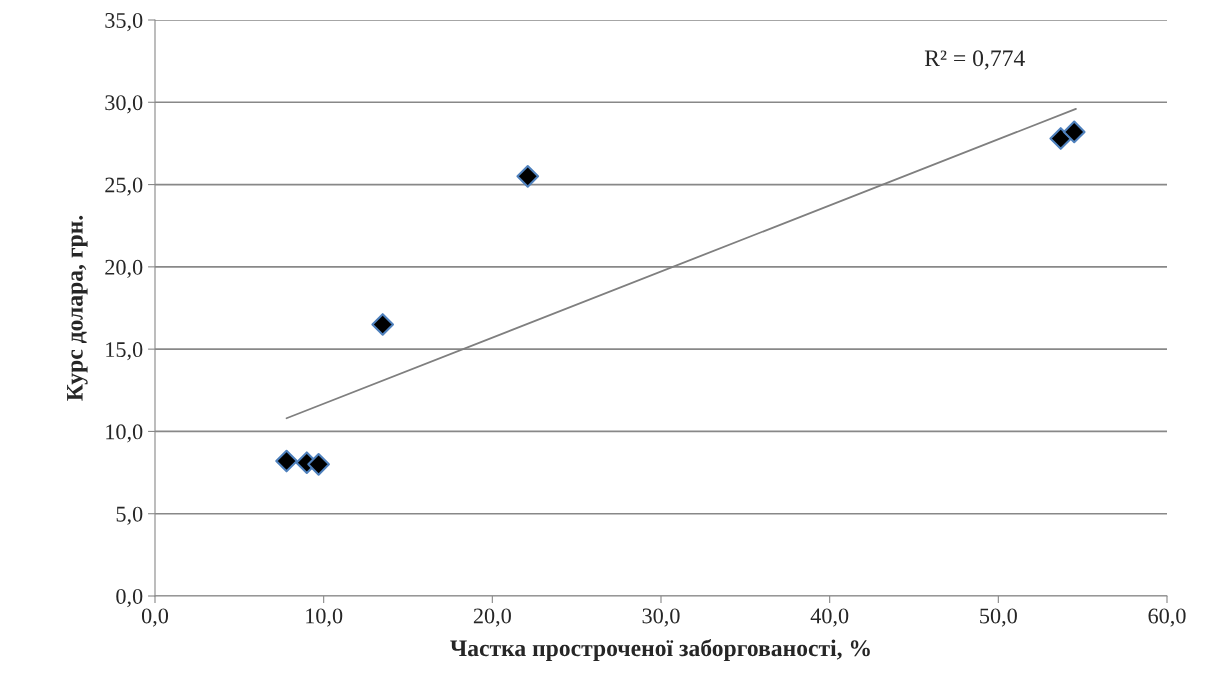 The height and width of the screenshot is (697, 1205). I want to click on y-tick-label: 10,0, so click(124, 433).